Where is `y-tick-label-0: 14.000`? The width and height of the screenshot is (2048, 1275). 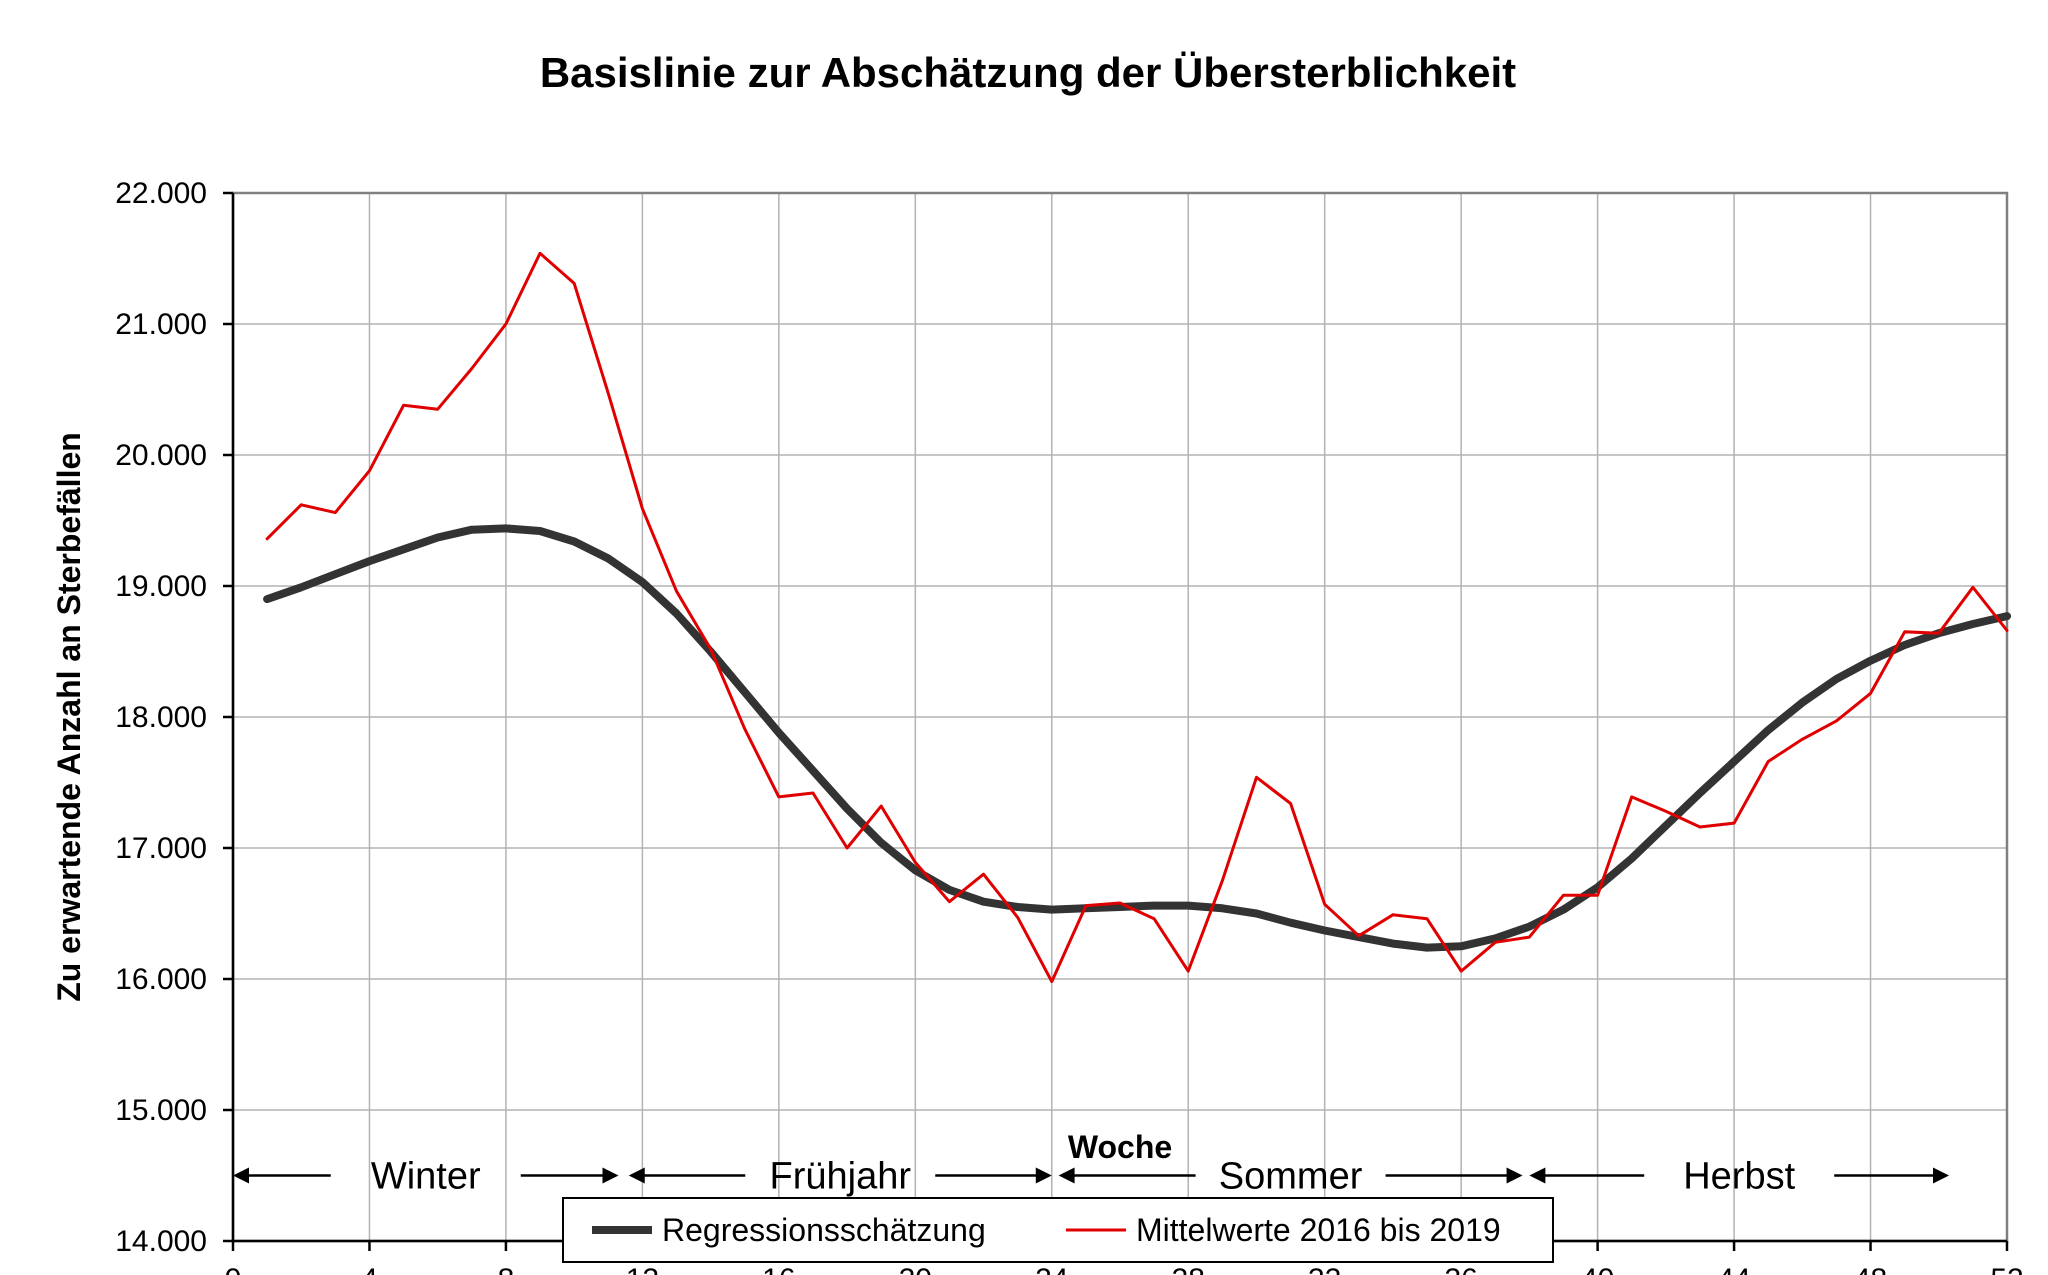 y-tick-label-0: 14.000 is located at coordinates (161, 1241).